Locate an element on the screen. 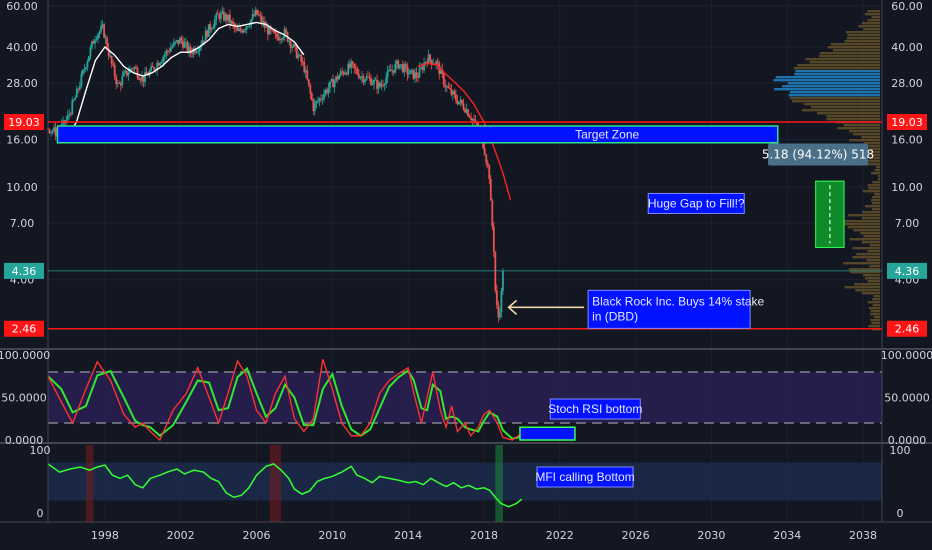 The height and width of the screenshot is (550, 932). time-tick: 2002 is located at coordinates (181, 535).